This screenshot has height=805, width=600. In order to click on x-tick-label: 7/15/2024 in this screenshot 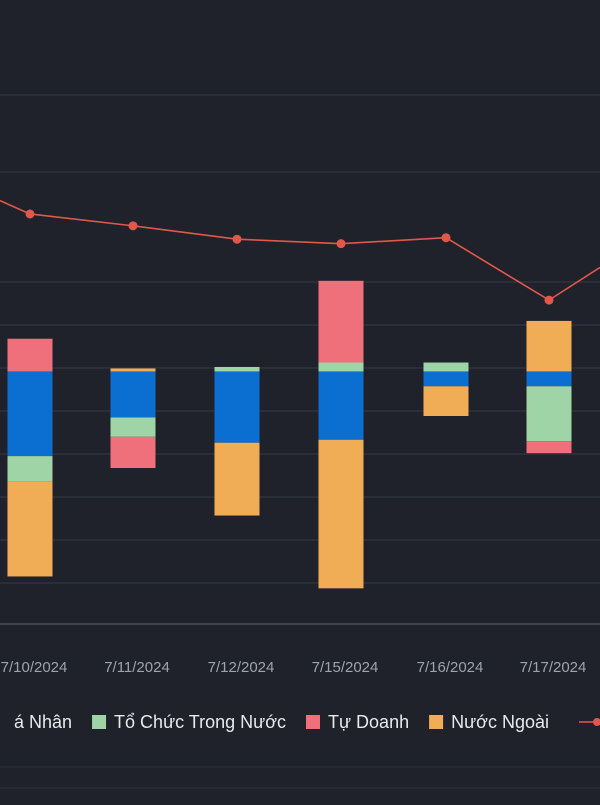, I will do `click(345, 667)`.